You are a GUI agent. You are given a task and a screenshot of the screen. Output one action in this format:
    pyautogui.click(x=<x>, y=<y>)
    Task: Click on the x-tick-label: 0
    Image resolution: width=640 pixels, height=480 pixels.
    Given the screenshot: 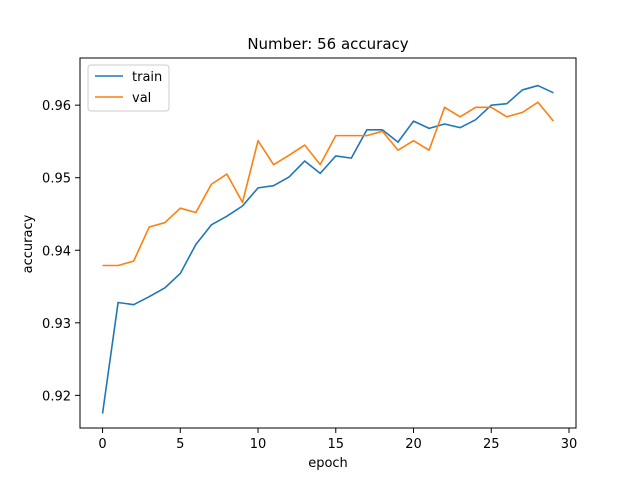 What is the action you would take?
    pyautogui.click(x=102, y=444)
    